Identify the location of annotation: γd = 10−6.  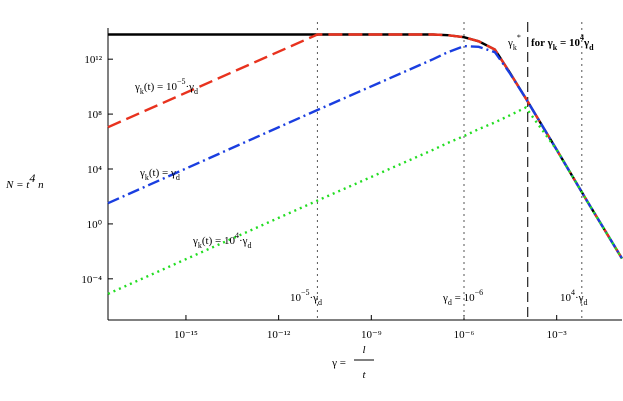
(462, 297).